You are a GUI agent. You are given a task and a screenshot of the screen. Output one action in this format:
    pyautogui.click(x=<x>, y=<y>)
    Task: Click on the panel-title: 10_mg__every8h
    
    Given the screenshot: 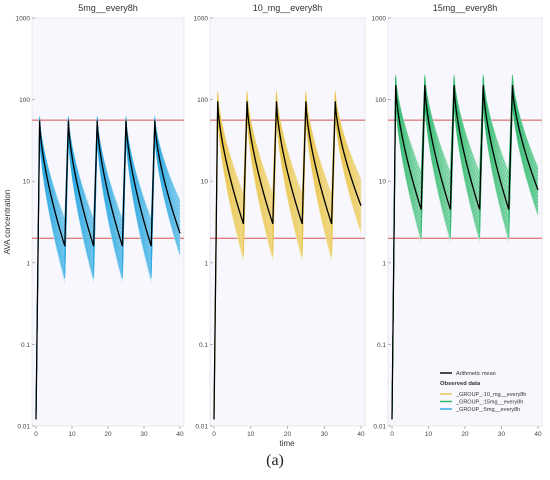 What is the action you would take?
    pyautogui.click(x=288, y=8)
    